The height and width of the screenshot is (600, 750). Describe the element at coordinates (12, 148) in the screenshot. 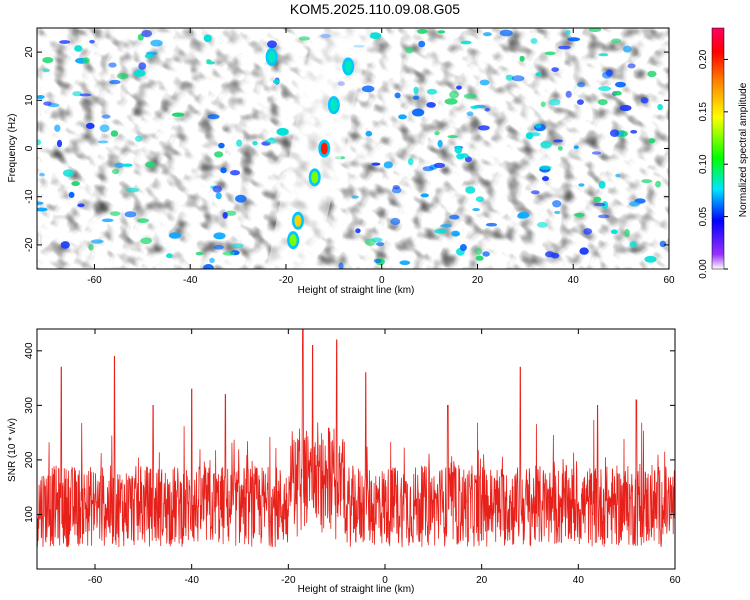

I see `heatmap-y-axis-label: Frequency (Hz)` at that location.